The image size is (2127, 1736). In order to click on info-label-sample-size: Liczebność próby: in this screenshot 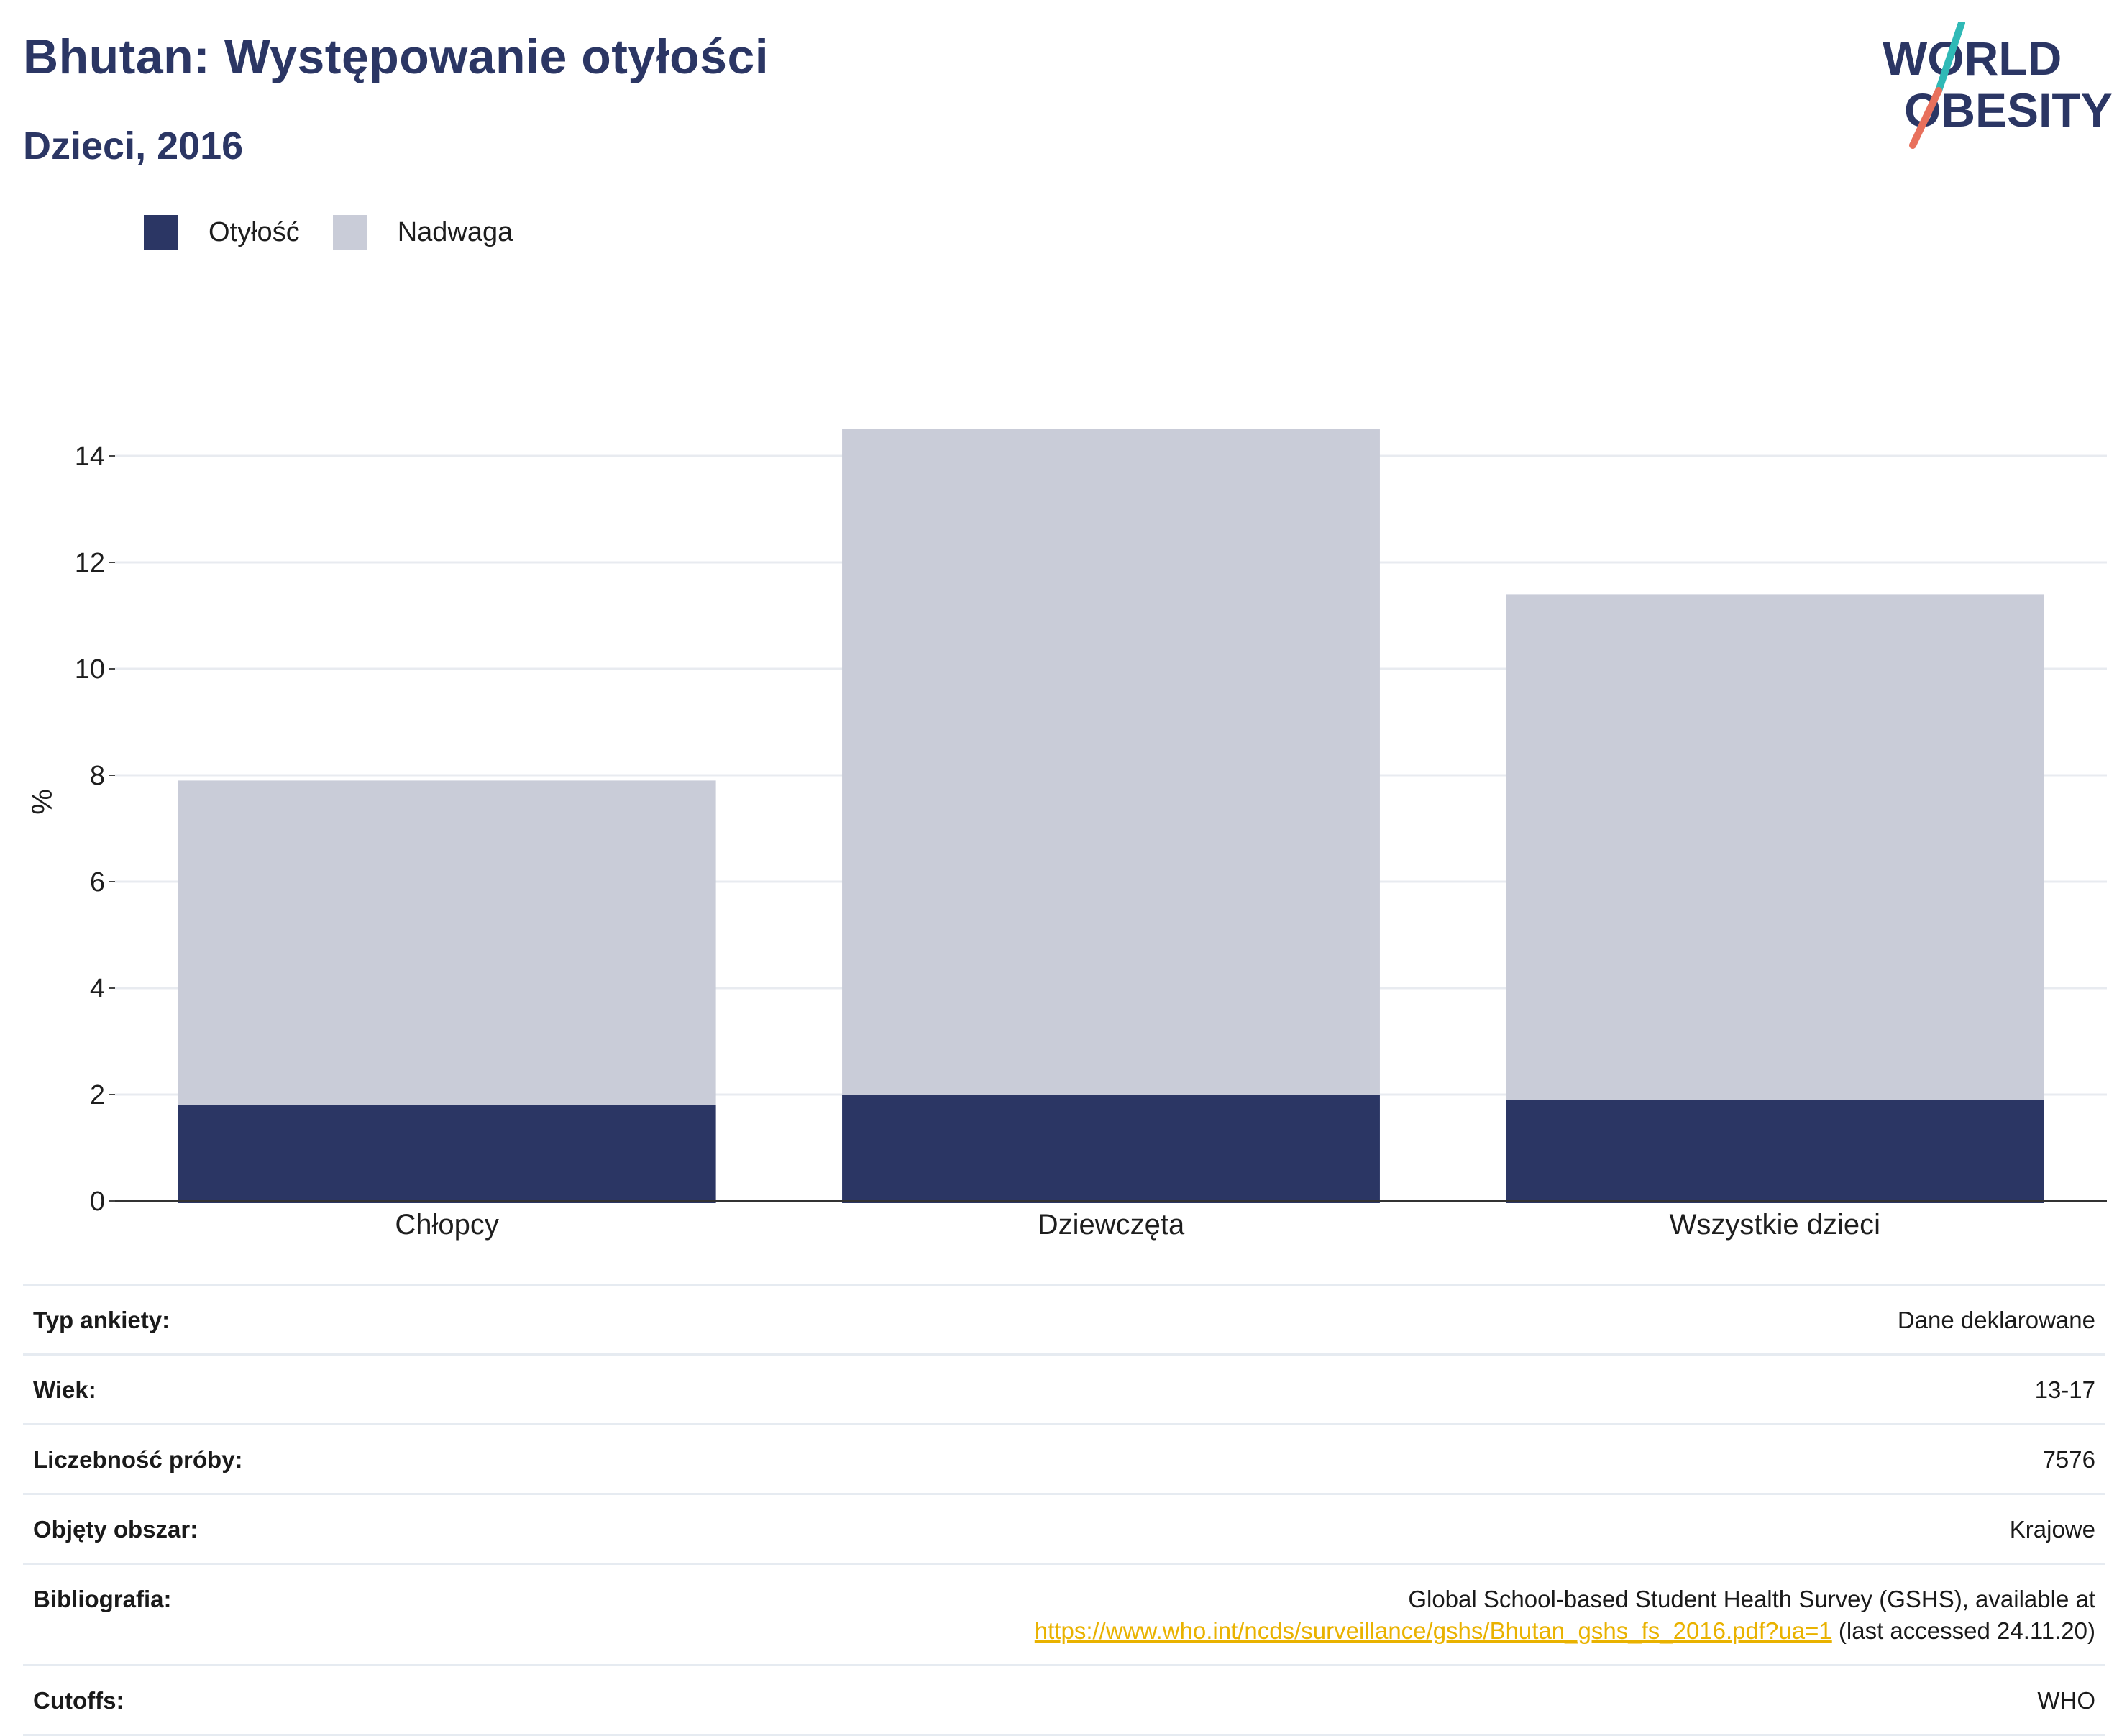, I will do `click(138, 1460)`.